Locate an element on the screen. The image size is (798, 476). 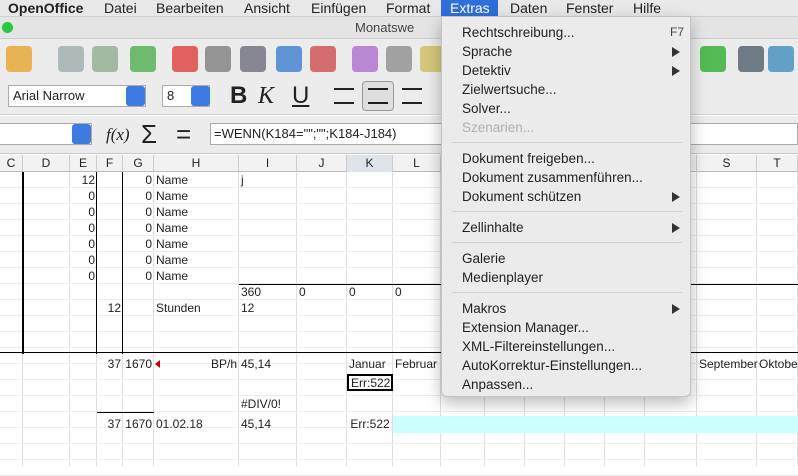
name-box is located at coordinates (46, 134).